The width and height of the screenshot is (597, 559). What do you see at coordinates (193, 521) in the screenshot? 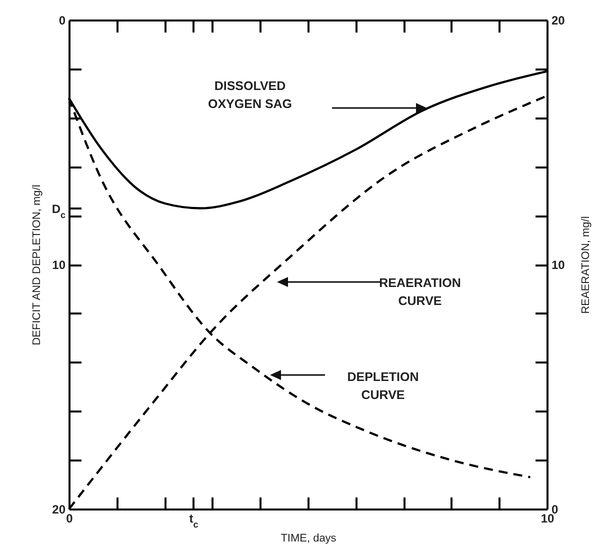
I see `x-tick-label: t$_{c}$` at bounding box center [193, 521].